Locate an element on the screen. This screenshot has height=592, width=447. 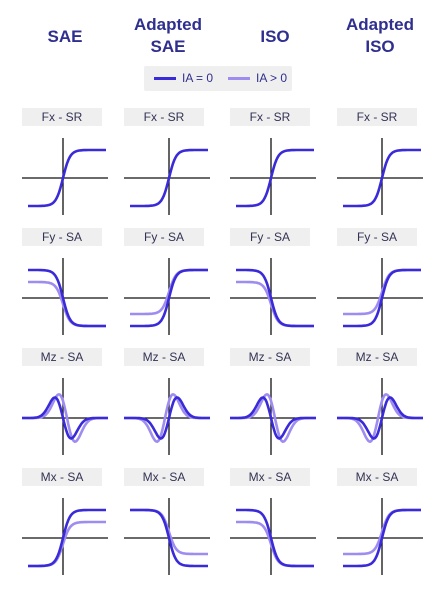
column-header-label: Adapted ISO is located at coordinates (380, 35).